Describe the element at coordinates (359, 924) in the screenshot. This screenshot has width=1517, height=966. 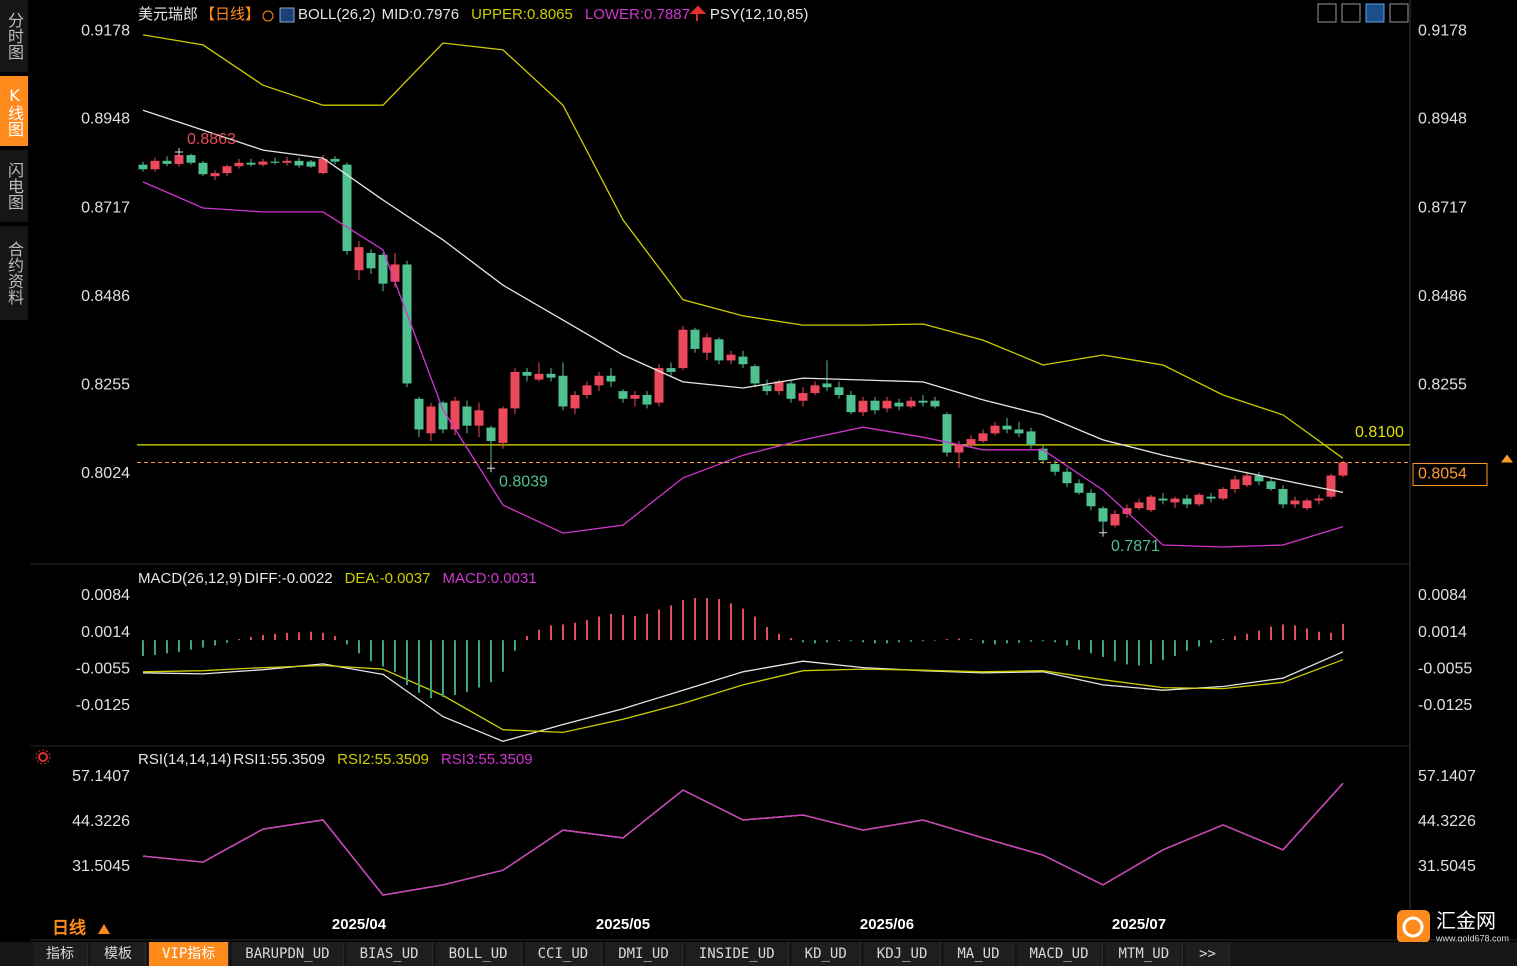
I see `x-tick-label: 2025/04` at that location.